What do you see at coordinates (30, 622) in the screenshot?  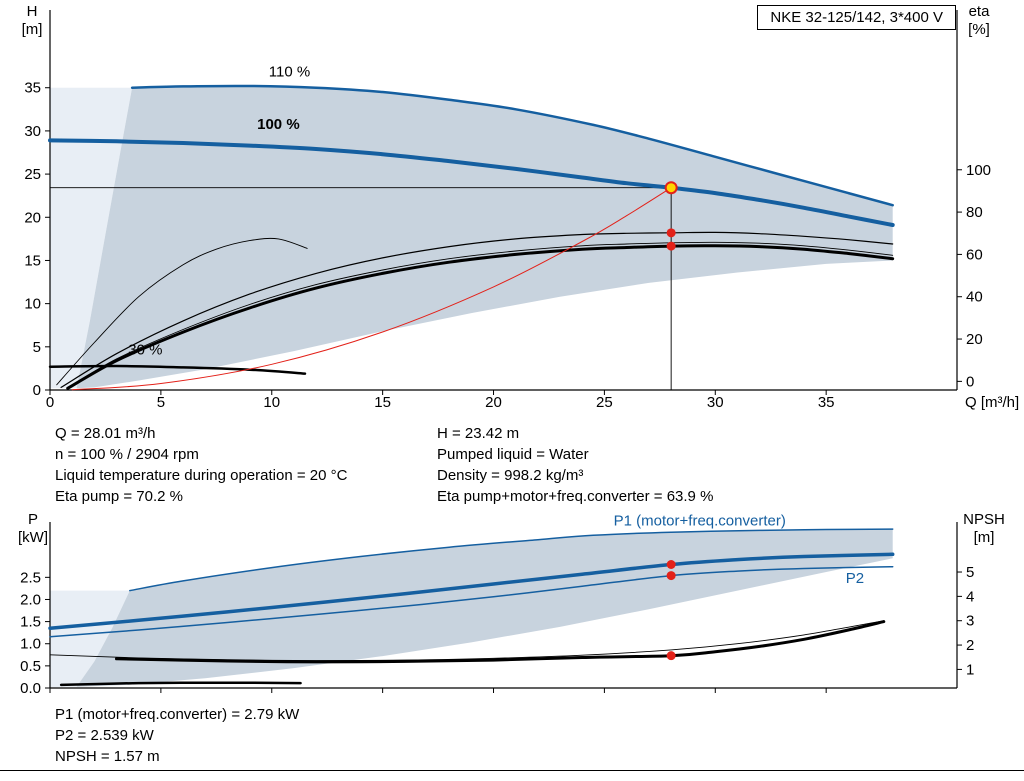 I see `y-tick-label: 1.5` at bounding box center [30, 622].